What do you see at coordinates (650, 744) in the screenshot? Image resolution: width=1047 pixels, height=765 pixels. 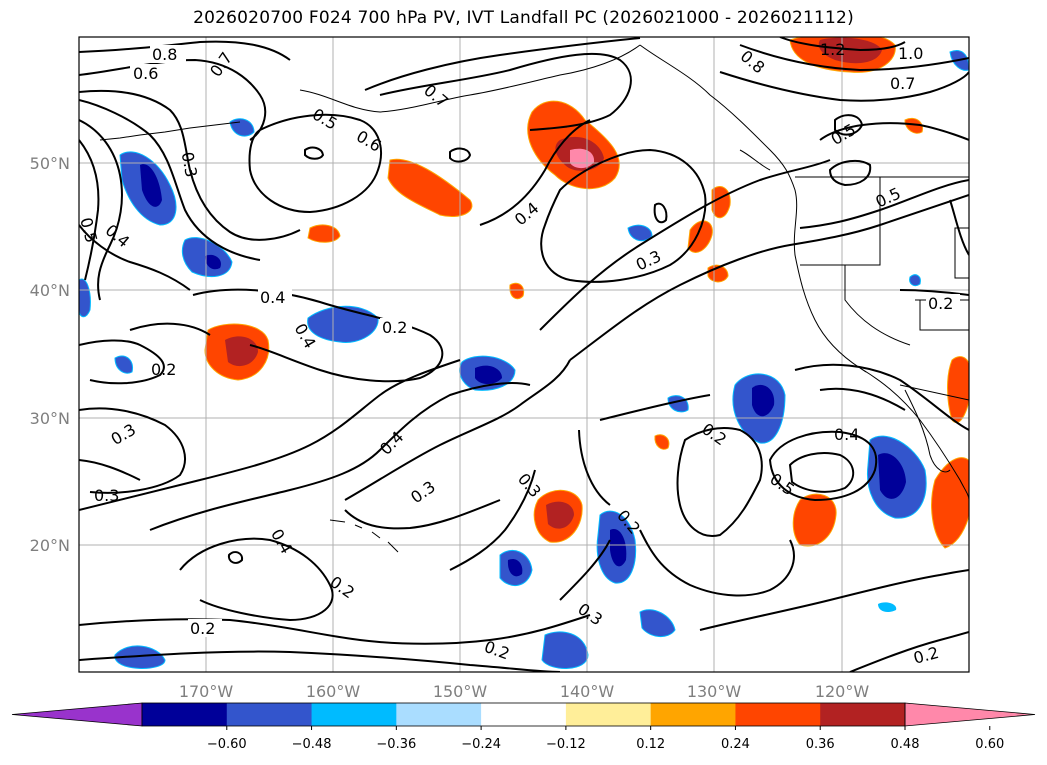 I see `colorbar-tick-label: 0.12` at bounding box center [650, 744].